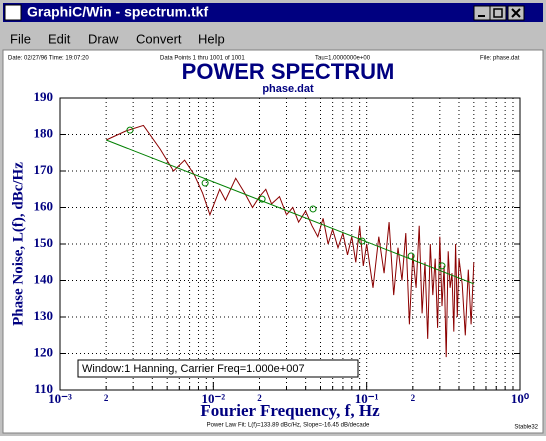 The image size is (546, 441). What do you see at coordinates (288, 71) in the screenshot?
I see `chart-title: POWER SPECTRUM` at bounding box center [288, 71].